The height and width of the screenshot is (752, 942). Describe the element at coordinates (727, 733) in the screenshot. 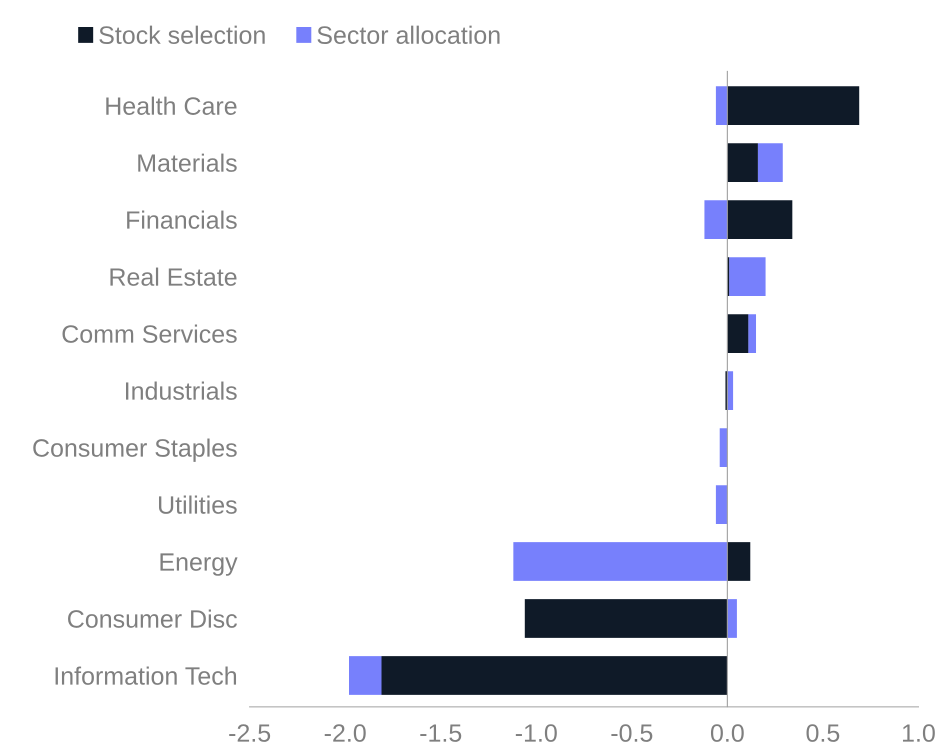

I see `x-tick-label: 0.0` at that location.